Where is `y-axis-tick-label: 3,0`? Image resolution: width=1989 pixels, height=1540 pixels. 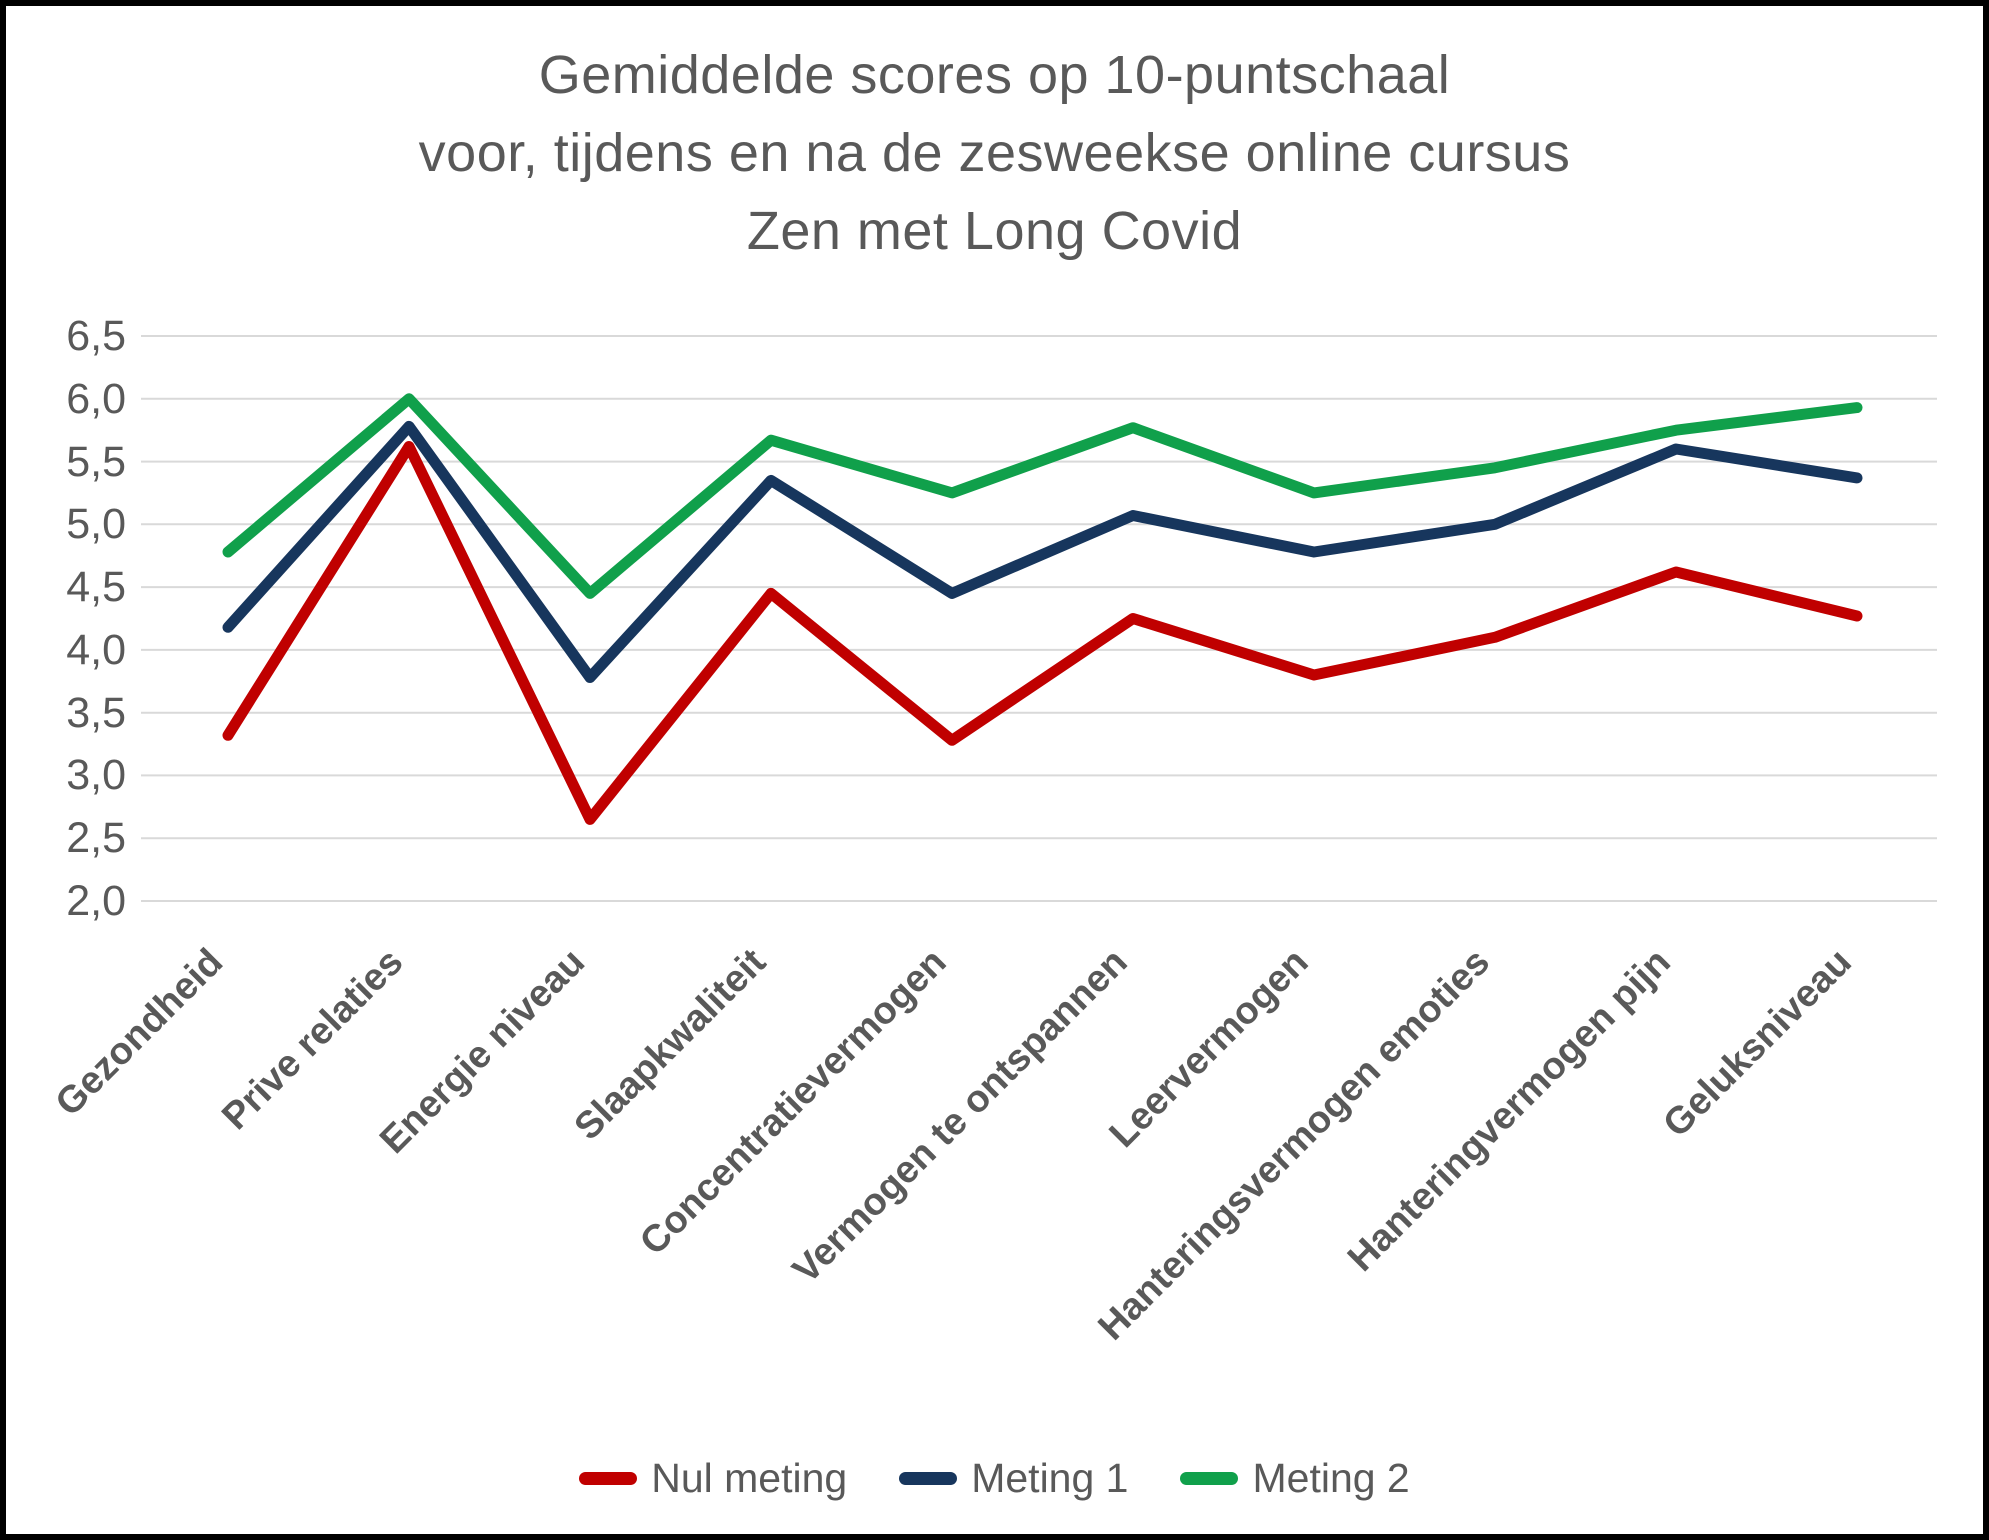 y-axis-tick-label: 3,0 is located at coordinates (96, 775).